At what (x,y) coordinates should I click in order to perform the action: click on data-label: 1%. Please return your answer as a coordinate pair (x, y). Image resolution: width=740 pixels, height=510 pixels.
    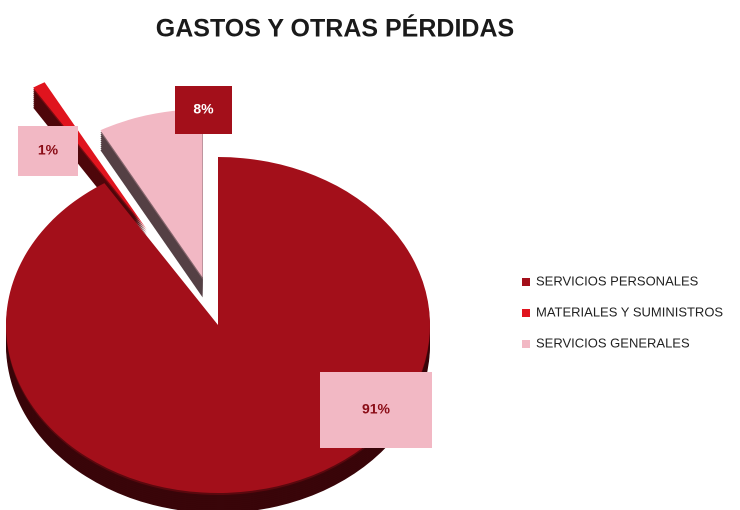
    Looking at the image, I should click on (48, 150).